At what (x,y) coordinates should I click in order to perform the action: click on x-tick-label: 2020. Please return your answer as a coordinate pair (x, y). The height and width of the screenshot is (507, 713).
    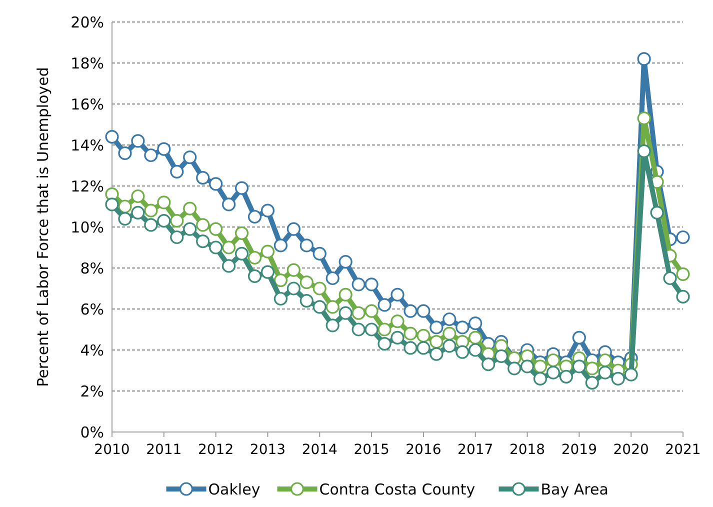
    Looking at the image, I should click on (631, 450).